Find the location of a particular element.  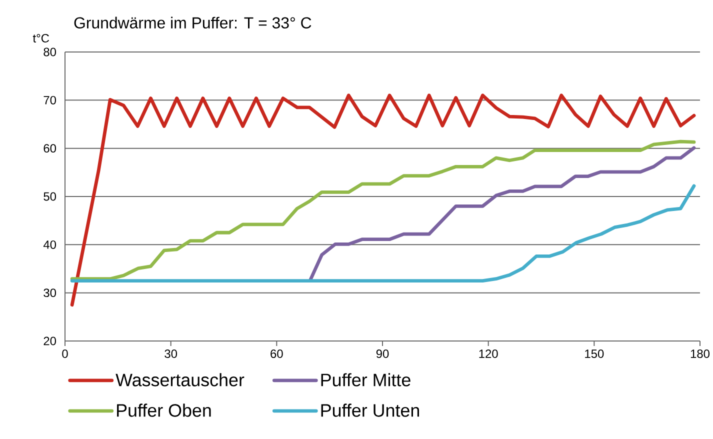

chart-title: Grundwärme im Puffer: T = 33° C is located at coordinates (193, 22).